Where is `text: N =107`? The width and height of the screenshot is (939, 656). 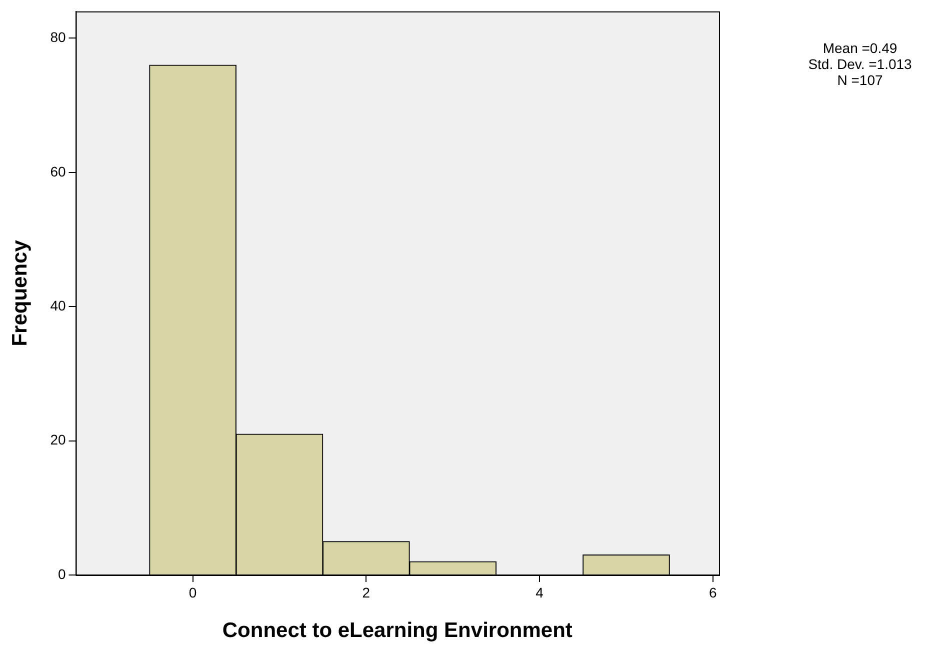
text: N =107 is located at coordinates (860, 80).